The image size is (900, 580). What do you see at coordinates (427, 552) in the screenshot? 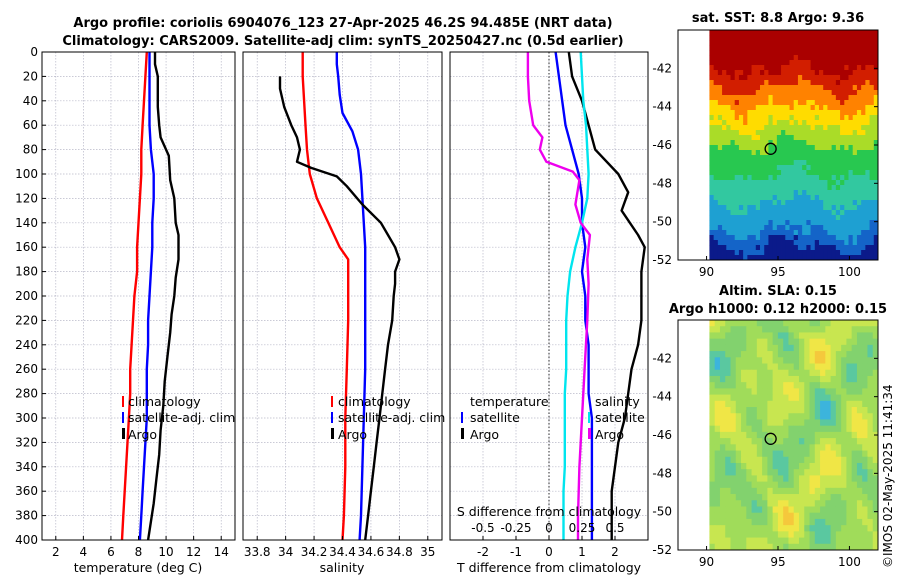
I see `x-tick-label: 35` at bounding box center [427, 552].